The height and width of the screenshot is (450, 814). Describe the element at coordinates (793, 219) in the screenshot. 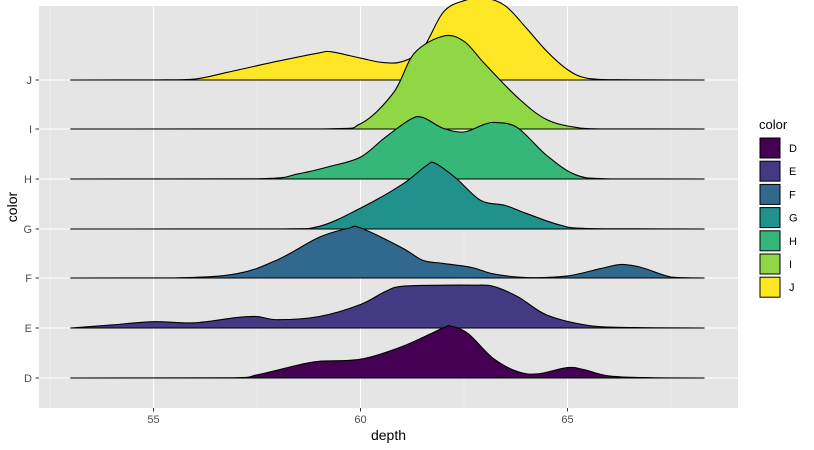

I see `legend-label-g: G` at that location.